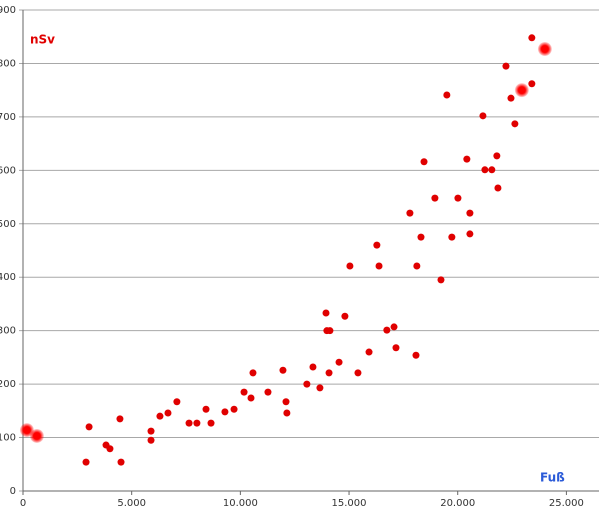 Image resolution: width=600 pixels, height=517 pixels. What do you see at coordinates (23, 503) in the screenshot?
I see `x-tick-label: 0` at bounding box center [23, 503].